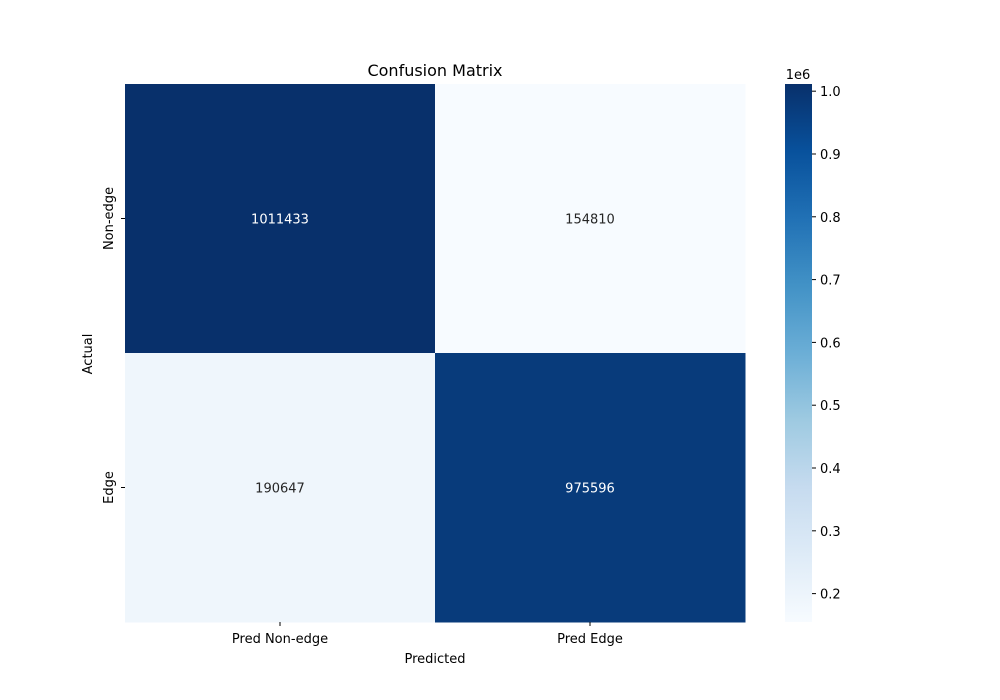  I want to click on cell-value-label: 975596, so click(590, 489).